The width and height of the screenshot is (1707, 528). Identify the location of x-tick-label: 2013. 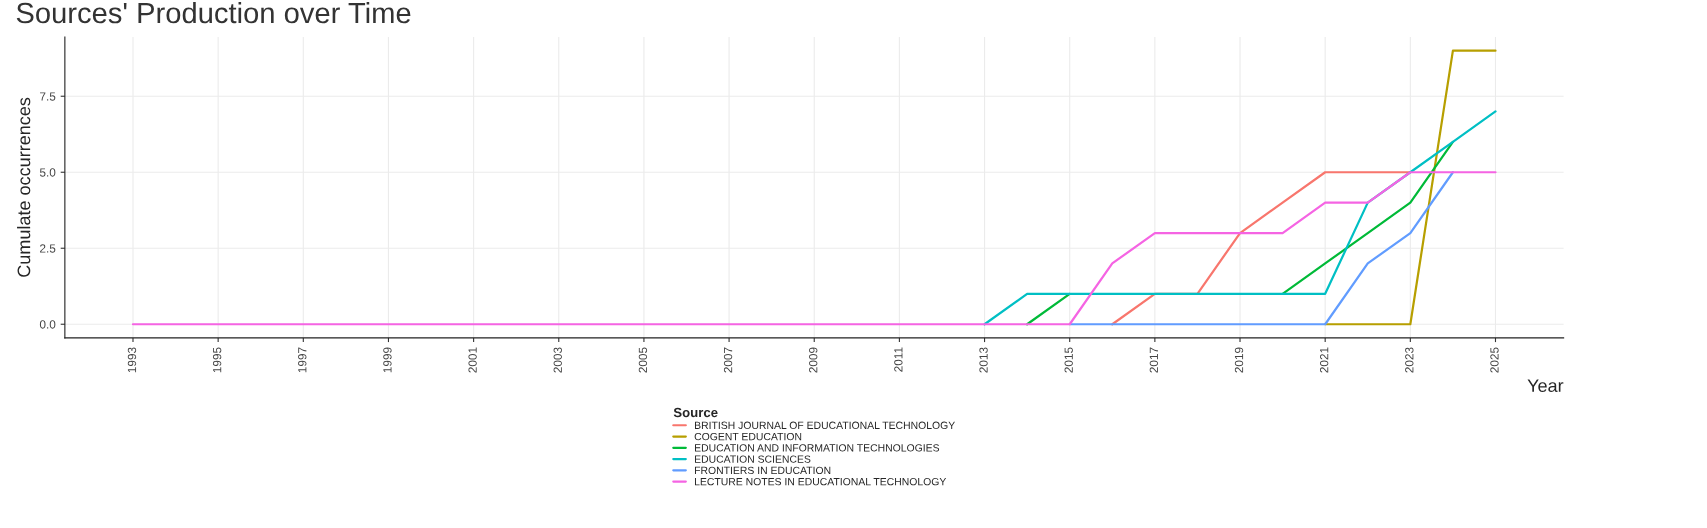
(983, 360).